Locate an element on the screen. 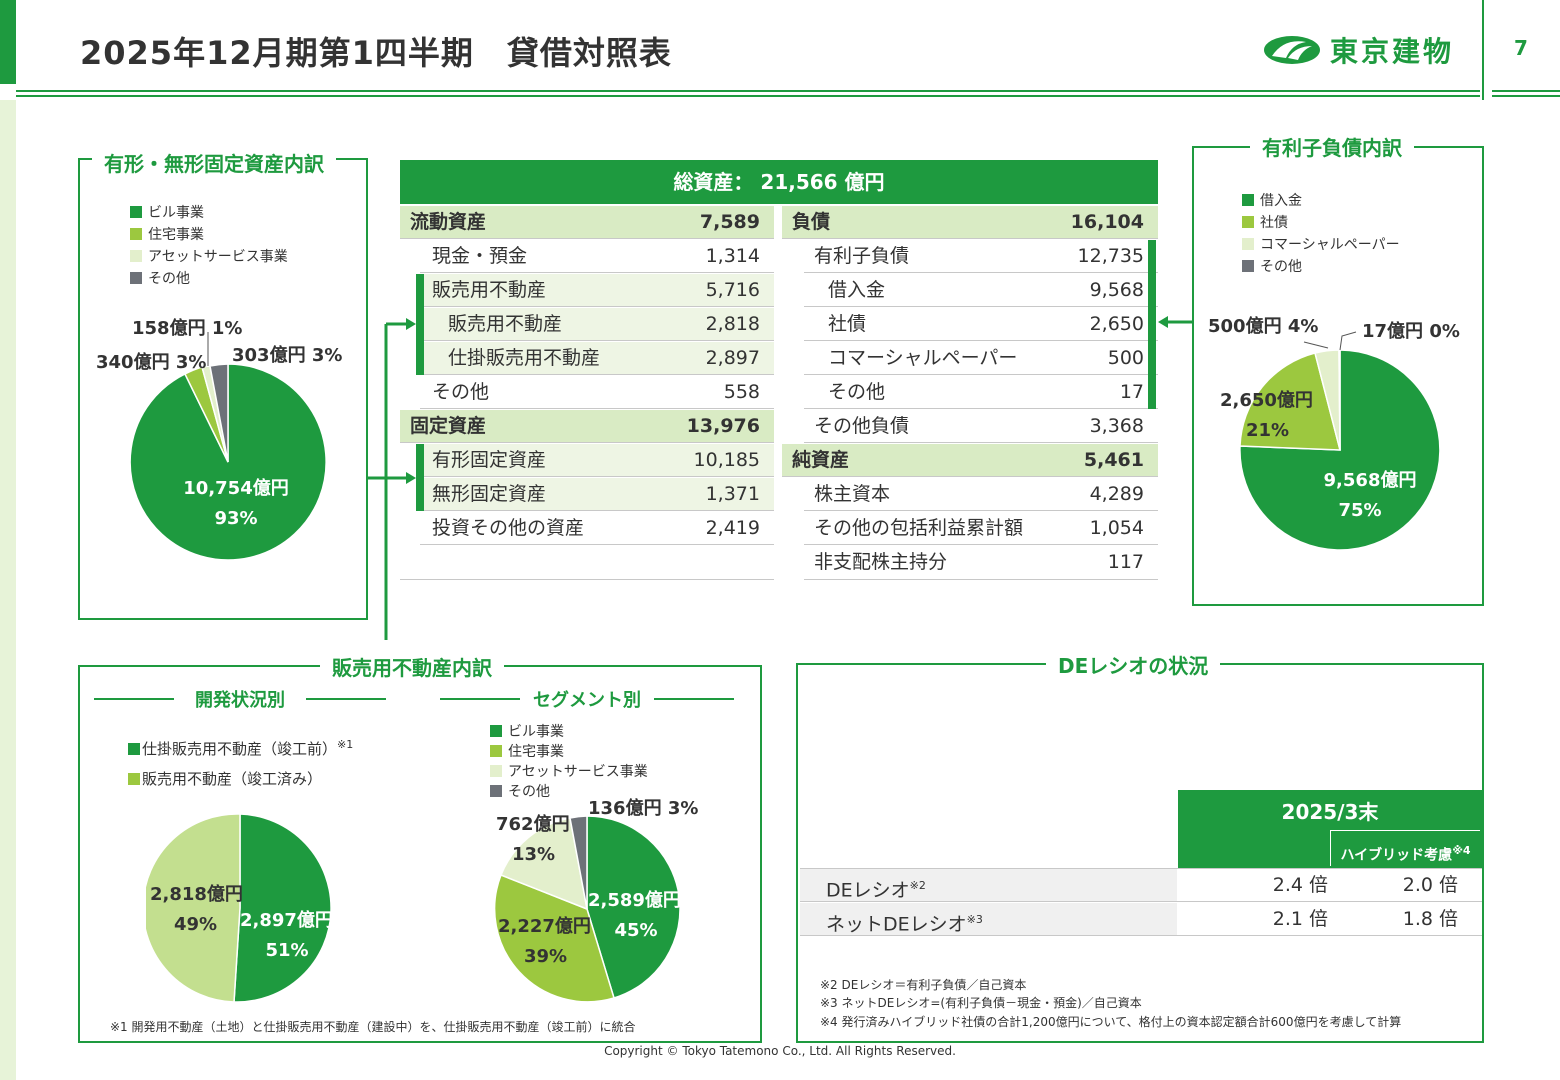  bs-row-net-assets: 純資産 5,461 is located at coordinates (970, 460).